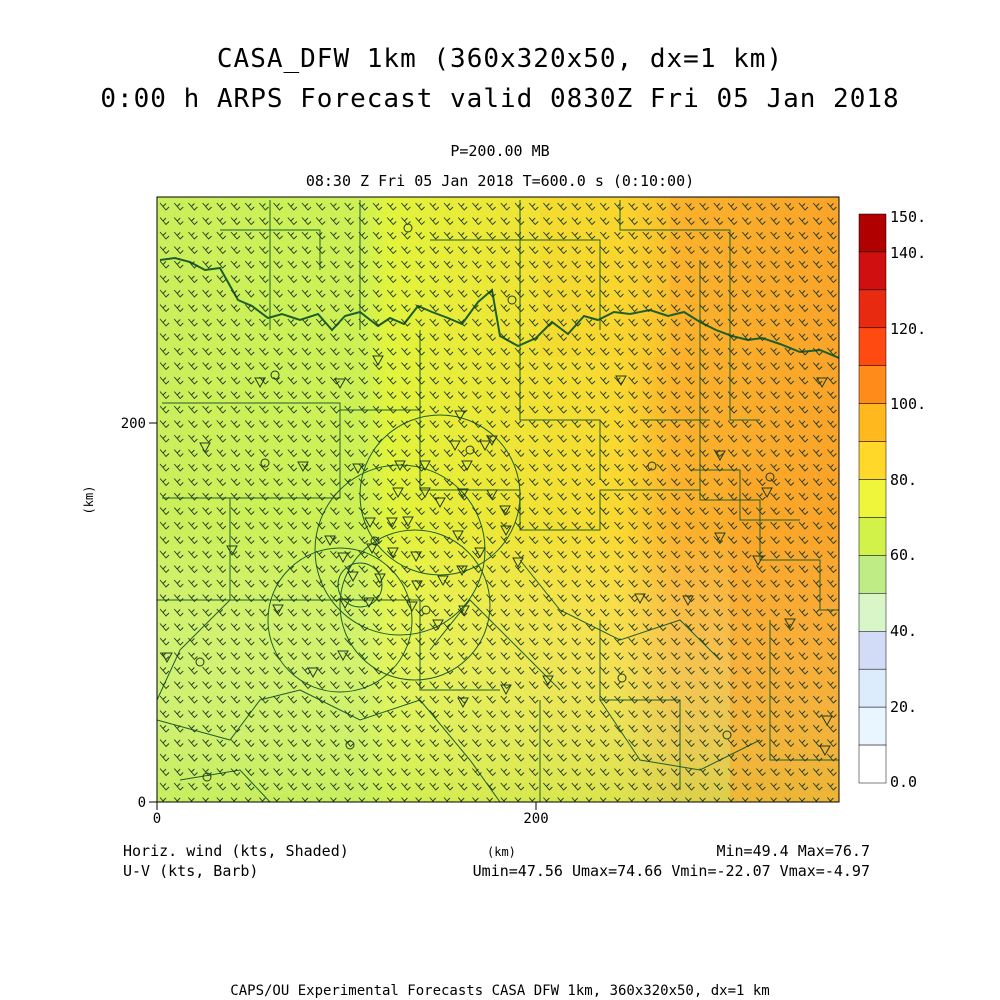 The image size is (1000, 1000). What do you see at coordinates (500, 59) in the screenshot?
I see `plot-title-line1: CASA_DFW 1km (360x320x50, dx=1 km)` at bounding box center [500, 59].